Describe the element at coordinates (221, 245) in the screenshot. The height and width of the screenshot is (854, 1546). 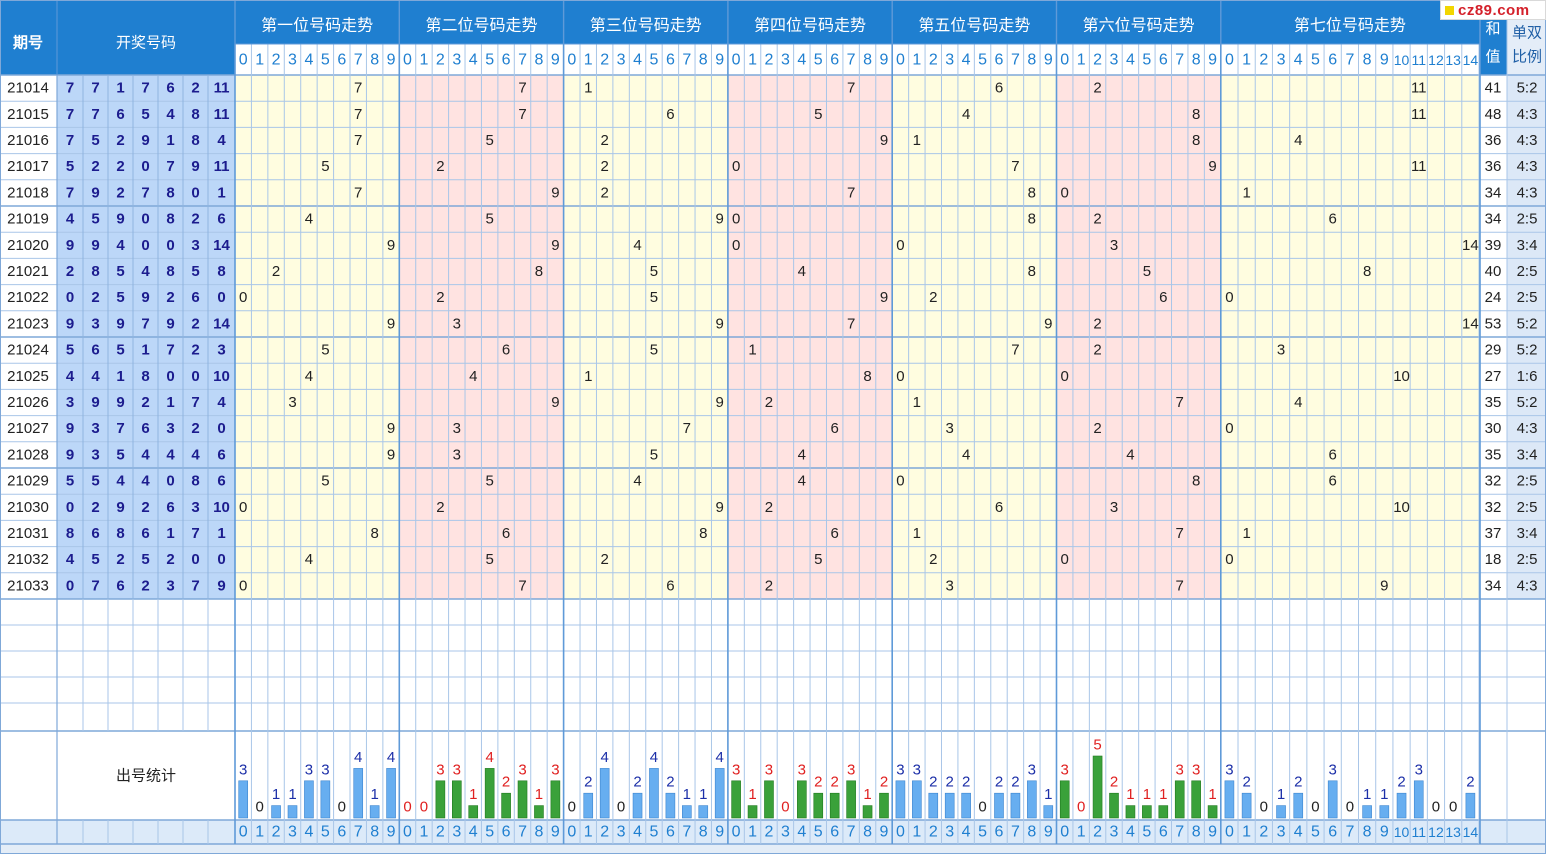
I see `draw-number: 14` at that location.